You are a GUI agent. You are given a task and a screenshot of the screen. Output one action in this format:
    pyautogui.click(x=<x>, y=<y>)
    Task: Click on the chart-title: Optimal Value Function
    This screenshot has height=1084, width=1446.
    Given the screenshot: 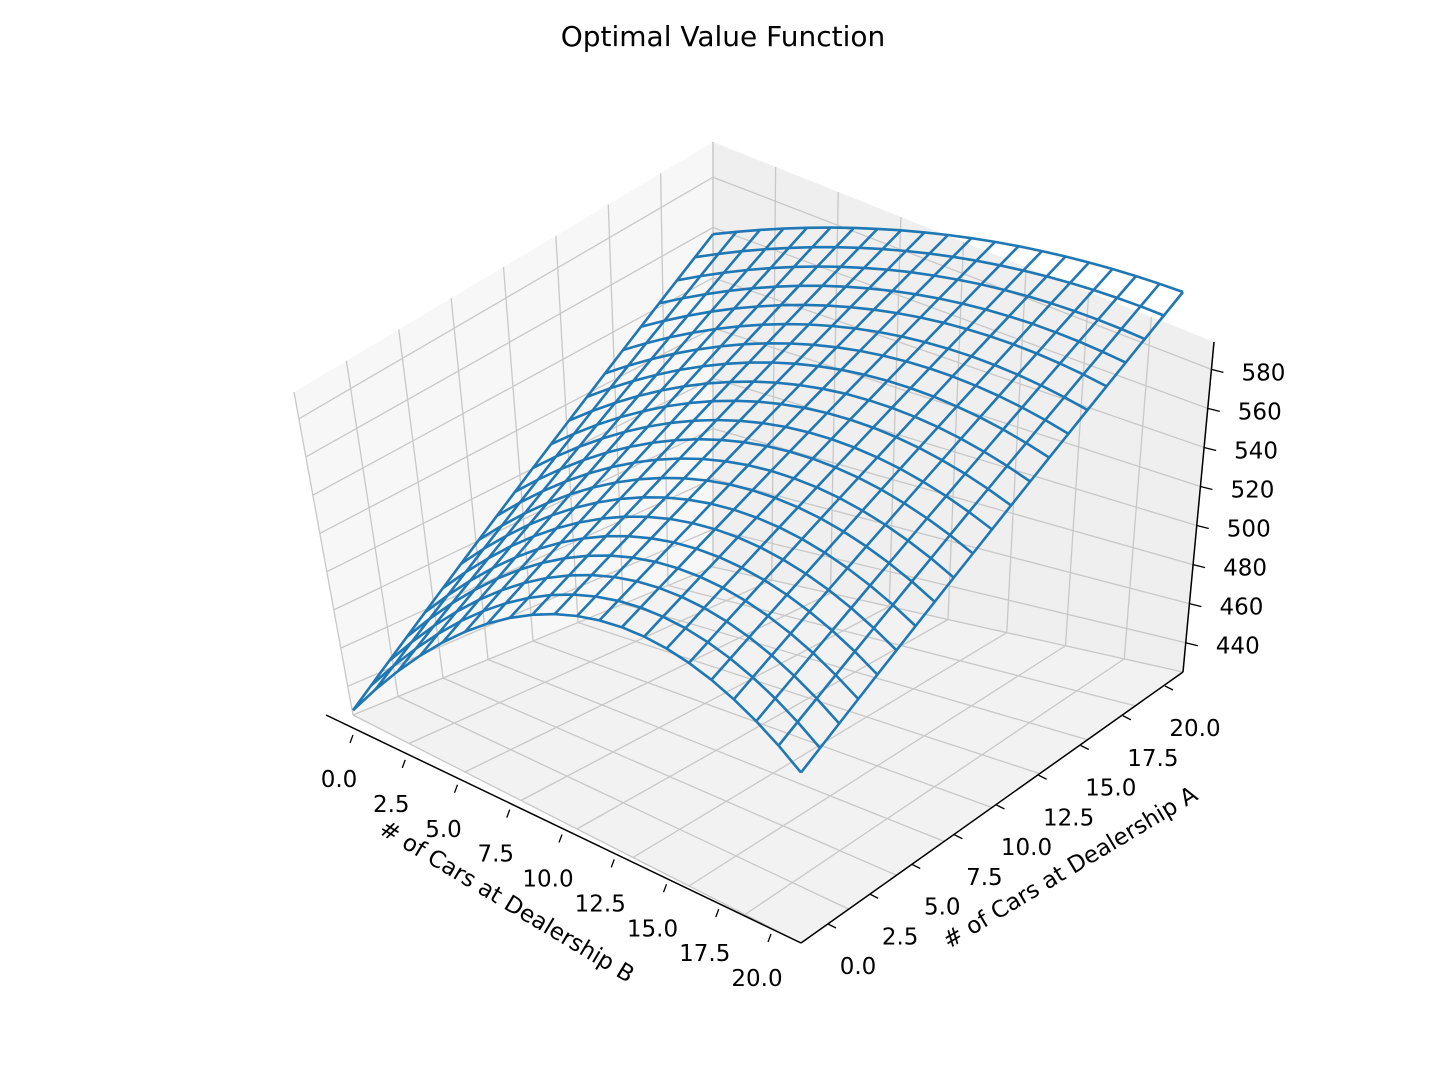 What is the action you would take?
    pyautogui.click(x=723, y=36)
    